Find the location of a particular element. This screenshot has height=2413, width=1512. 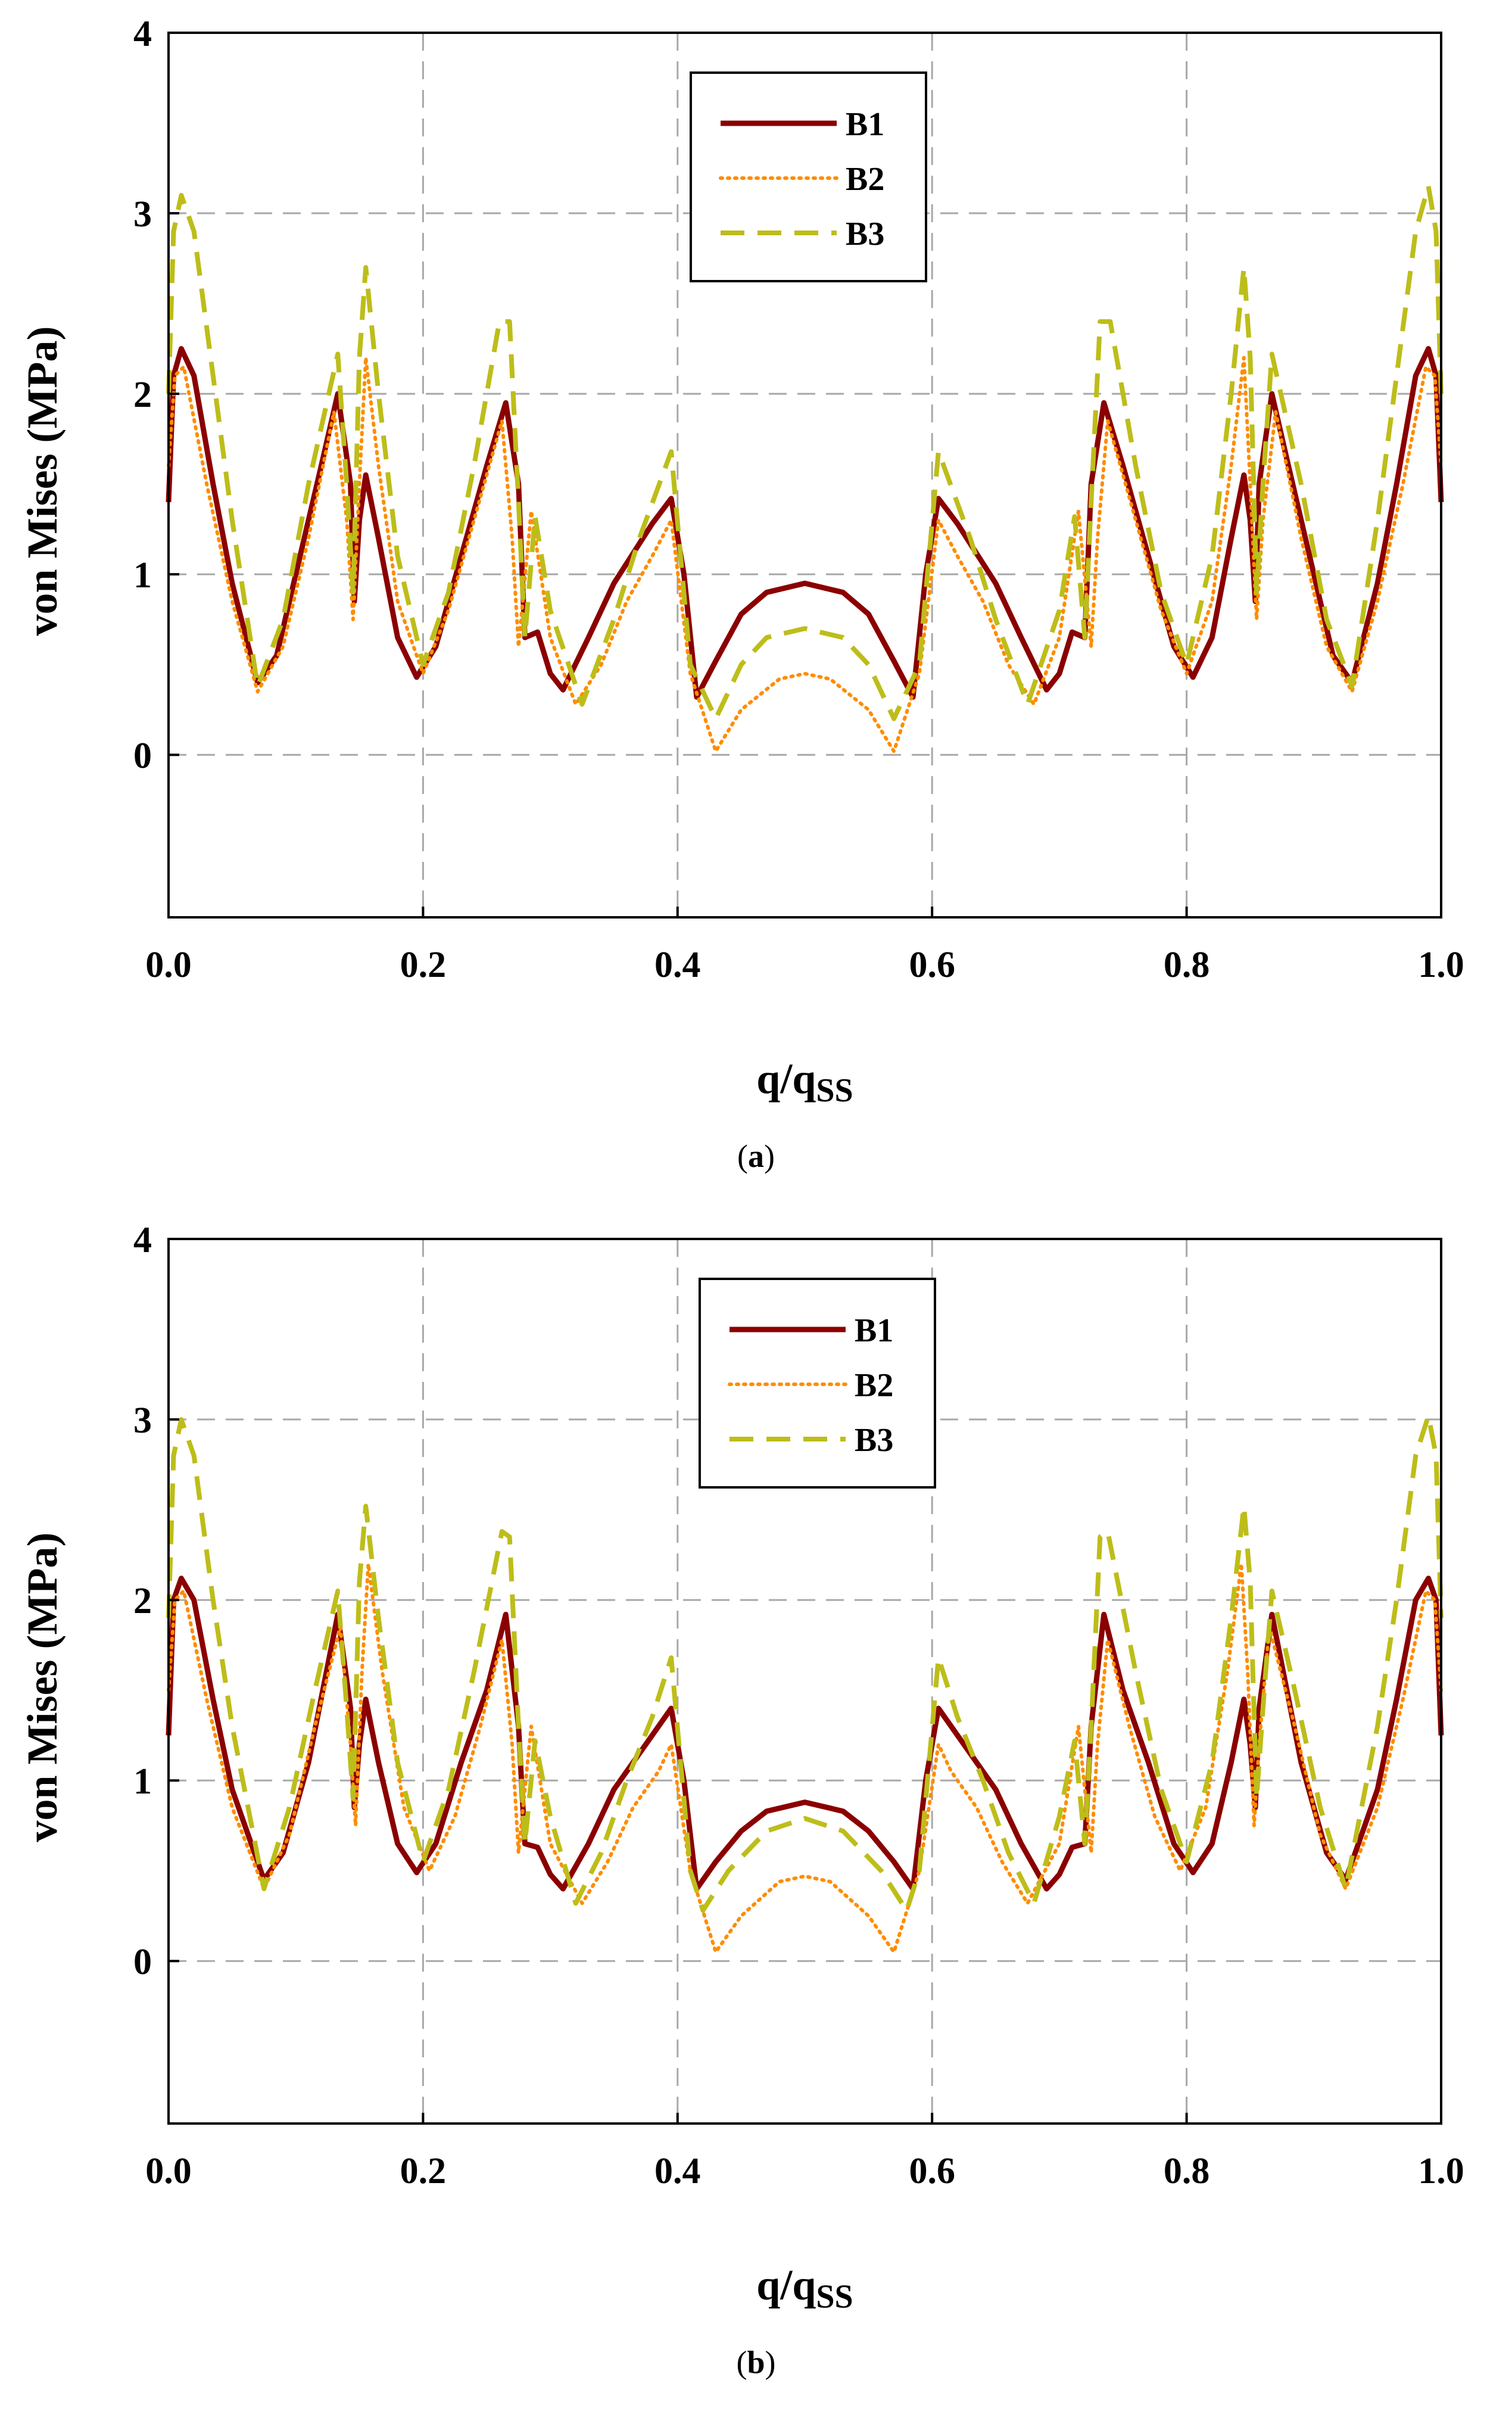

caption-b-label: b is located at coordinates (756, 2362).